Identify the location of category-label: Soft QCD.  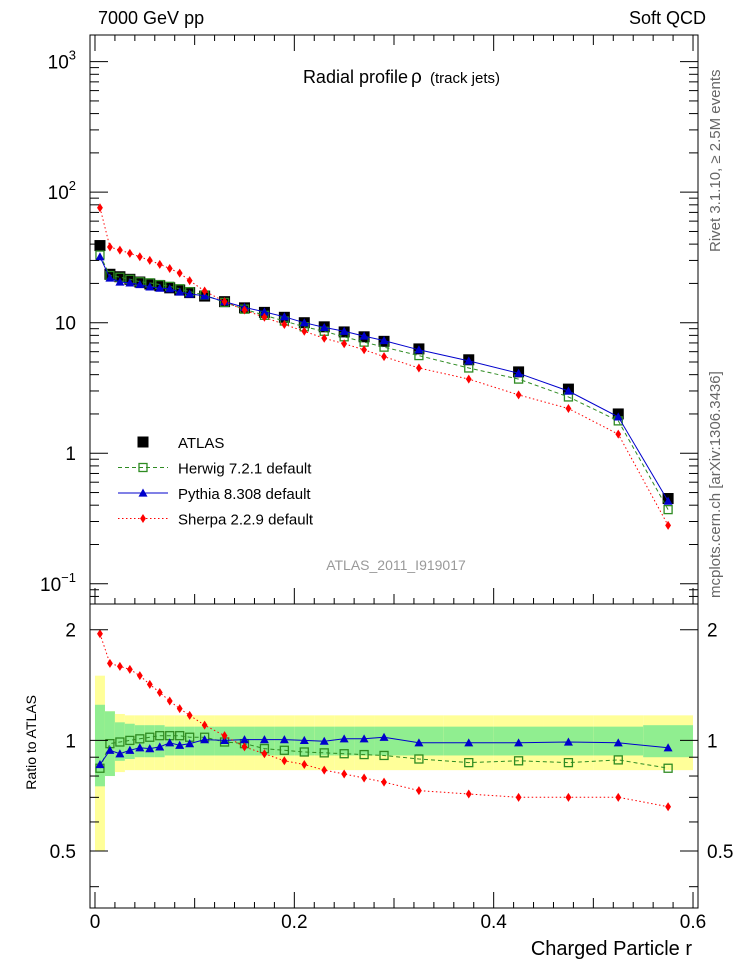
(667, 18).